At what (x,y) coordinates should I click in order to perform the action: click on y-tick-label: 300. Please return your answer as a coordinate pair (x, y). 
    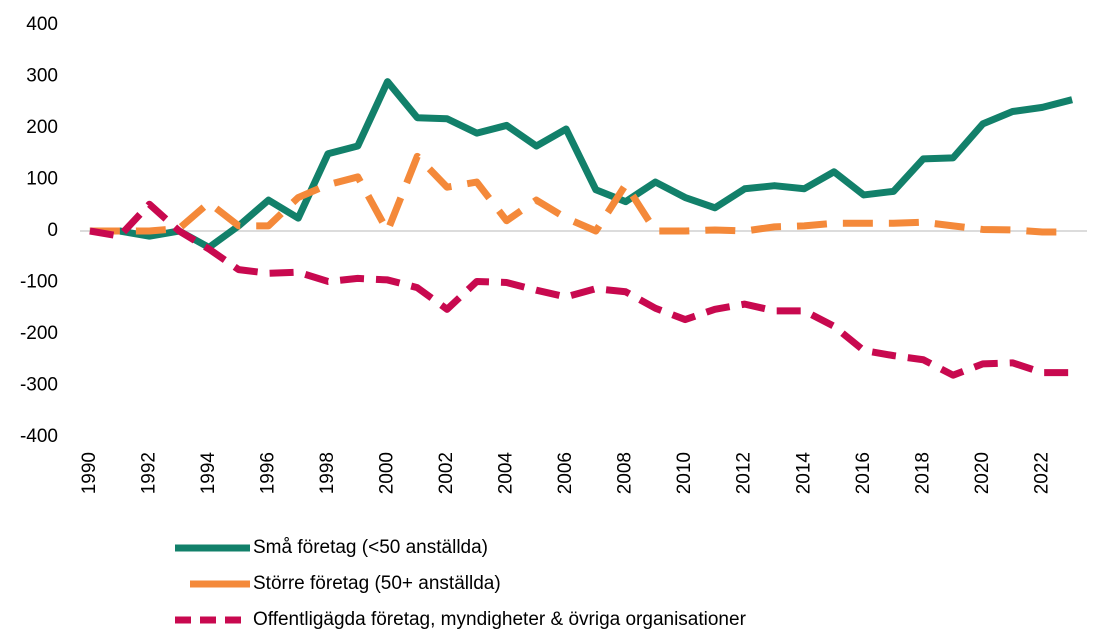
    Looking at the image, I should click on (42, 76).